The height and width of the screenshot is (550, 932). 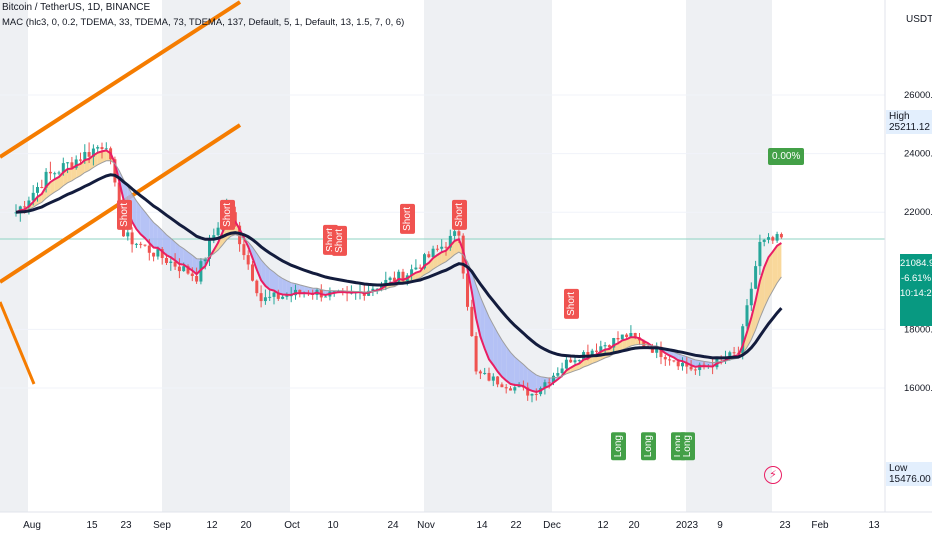 What do you see at coordinates (76, 7) in the screenshot?
I see `symbol-title: Bitcoin / TetherUS, 1D, BINANCE` at bounding box center [76, 7].